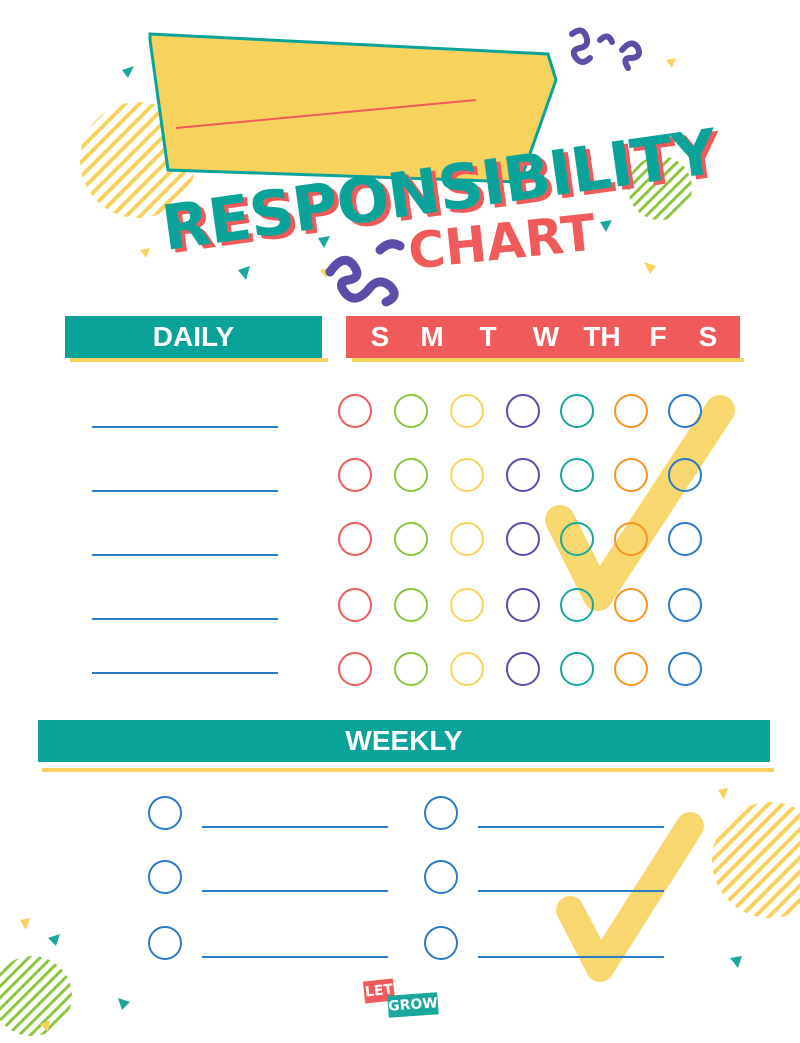 The width and height of the screenshot is (800, 1043). Describe the element at coordinates (432, 336) in the screenshot. I see `day-label-mon: M` at that location.